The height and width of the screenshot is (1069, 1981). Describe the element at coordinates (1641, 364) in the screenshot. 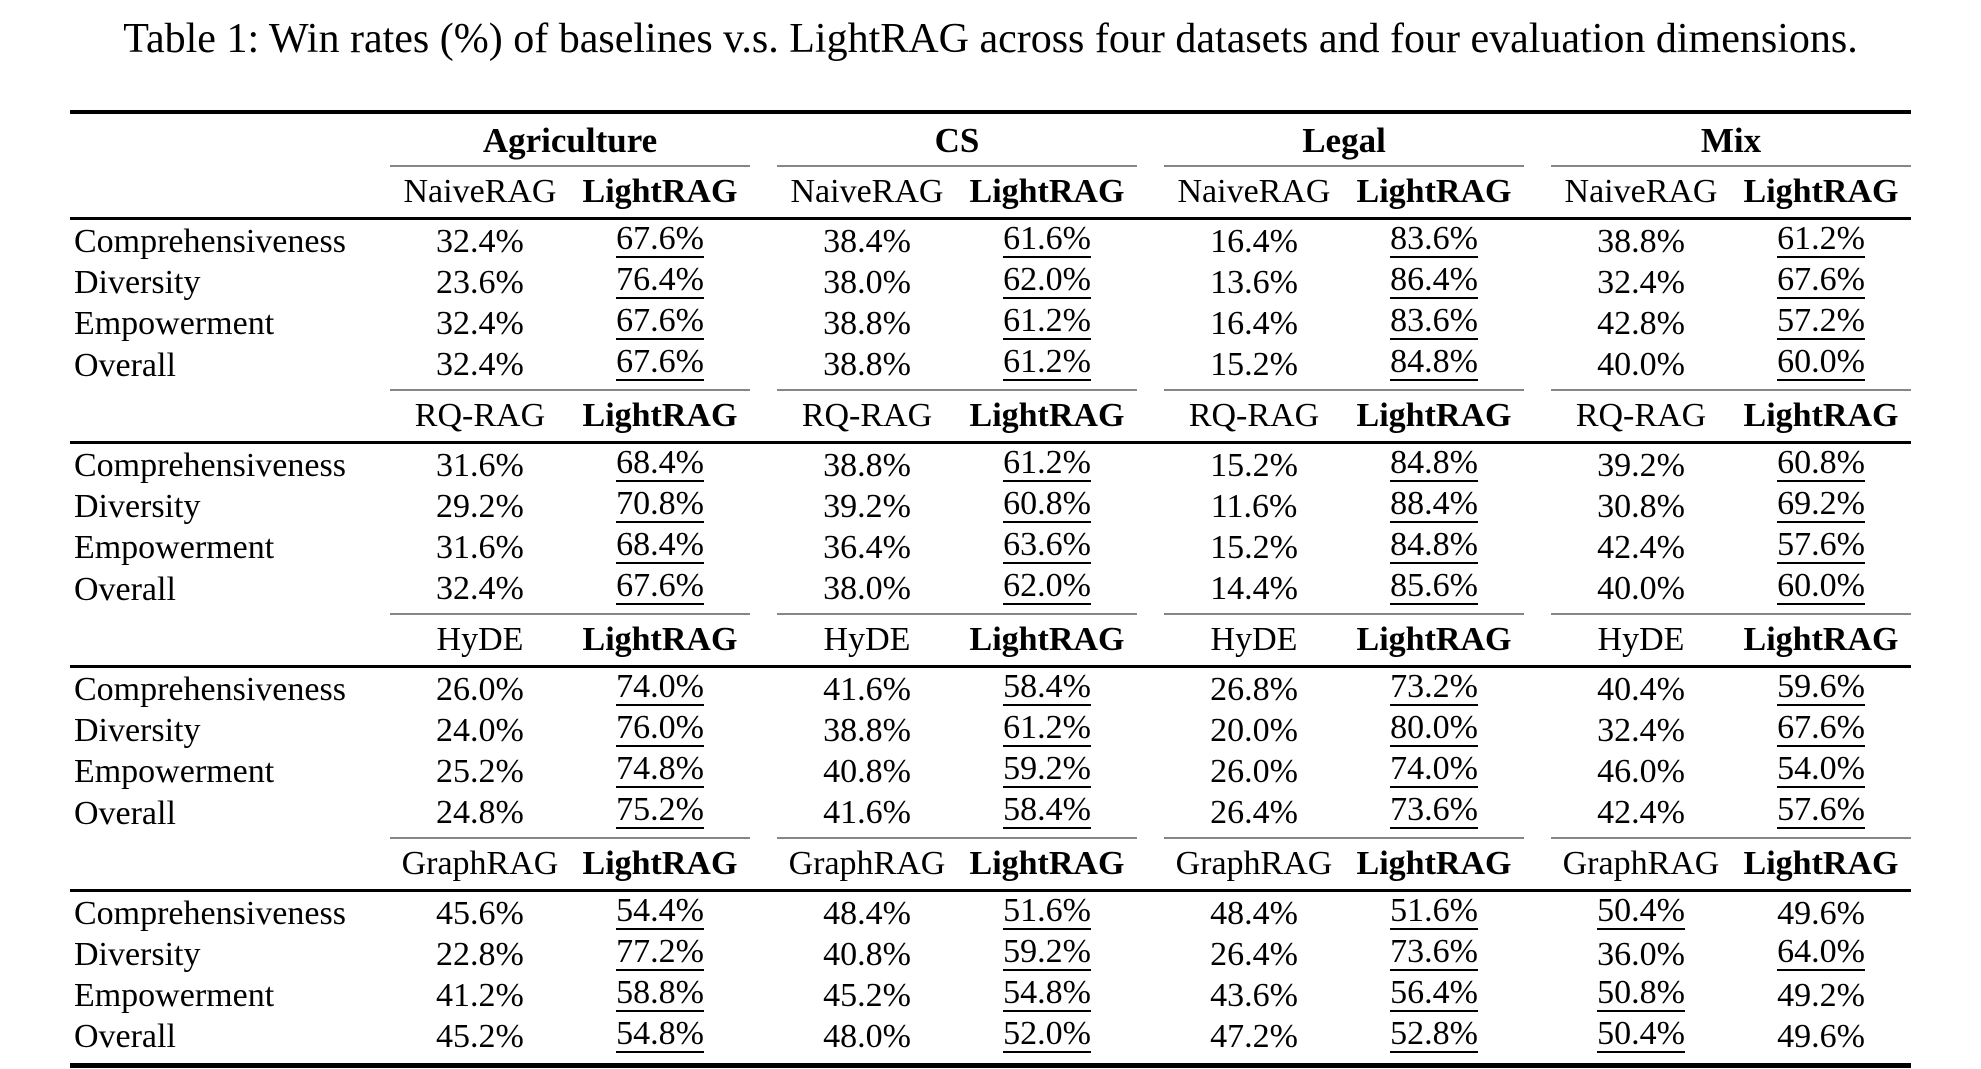

I see `baseline-win-rate: 40.0%` at that location.